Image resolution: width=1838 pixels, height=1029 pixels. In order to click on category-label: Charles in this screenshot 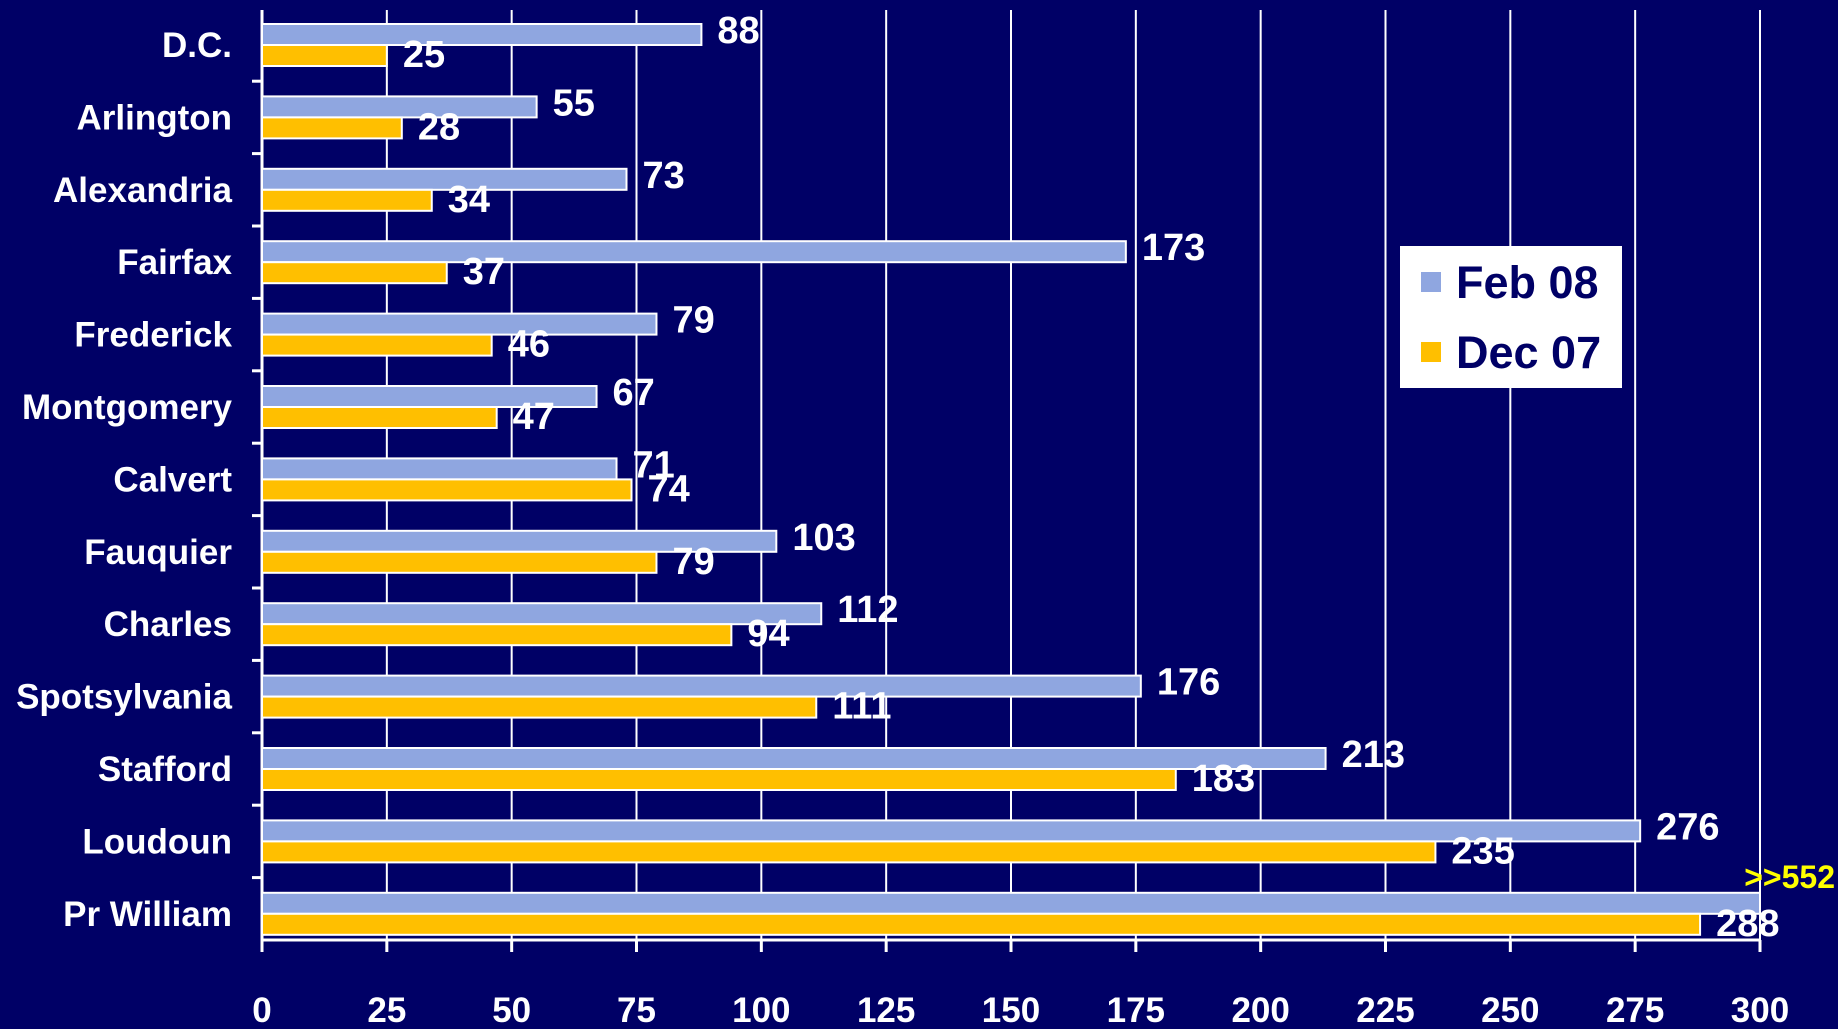, I will do `click(168, 624)`.